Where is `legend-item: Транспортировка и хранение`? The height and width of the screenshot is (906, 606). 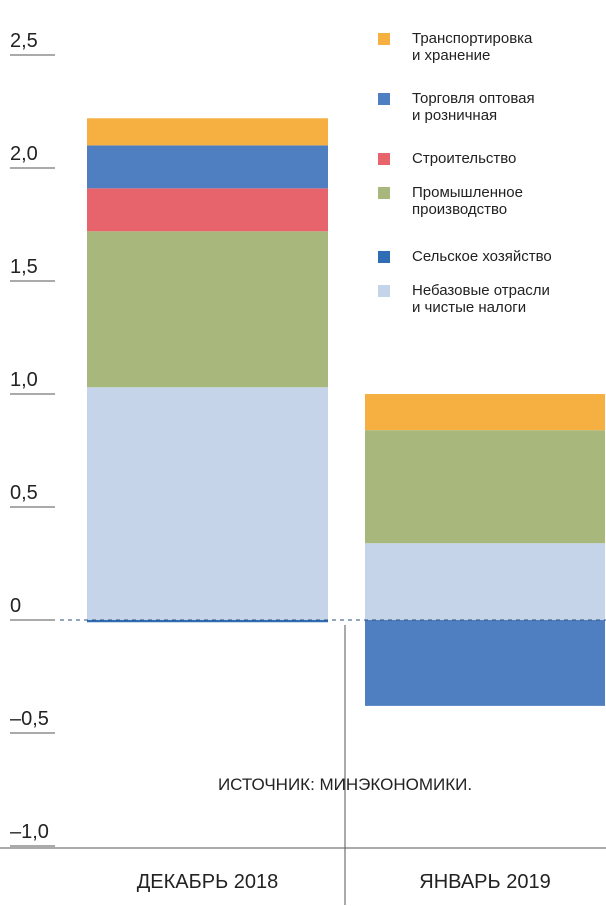
legend-item: Транспортировка и хранение is located at coordinates (455, 47).